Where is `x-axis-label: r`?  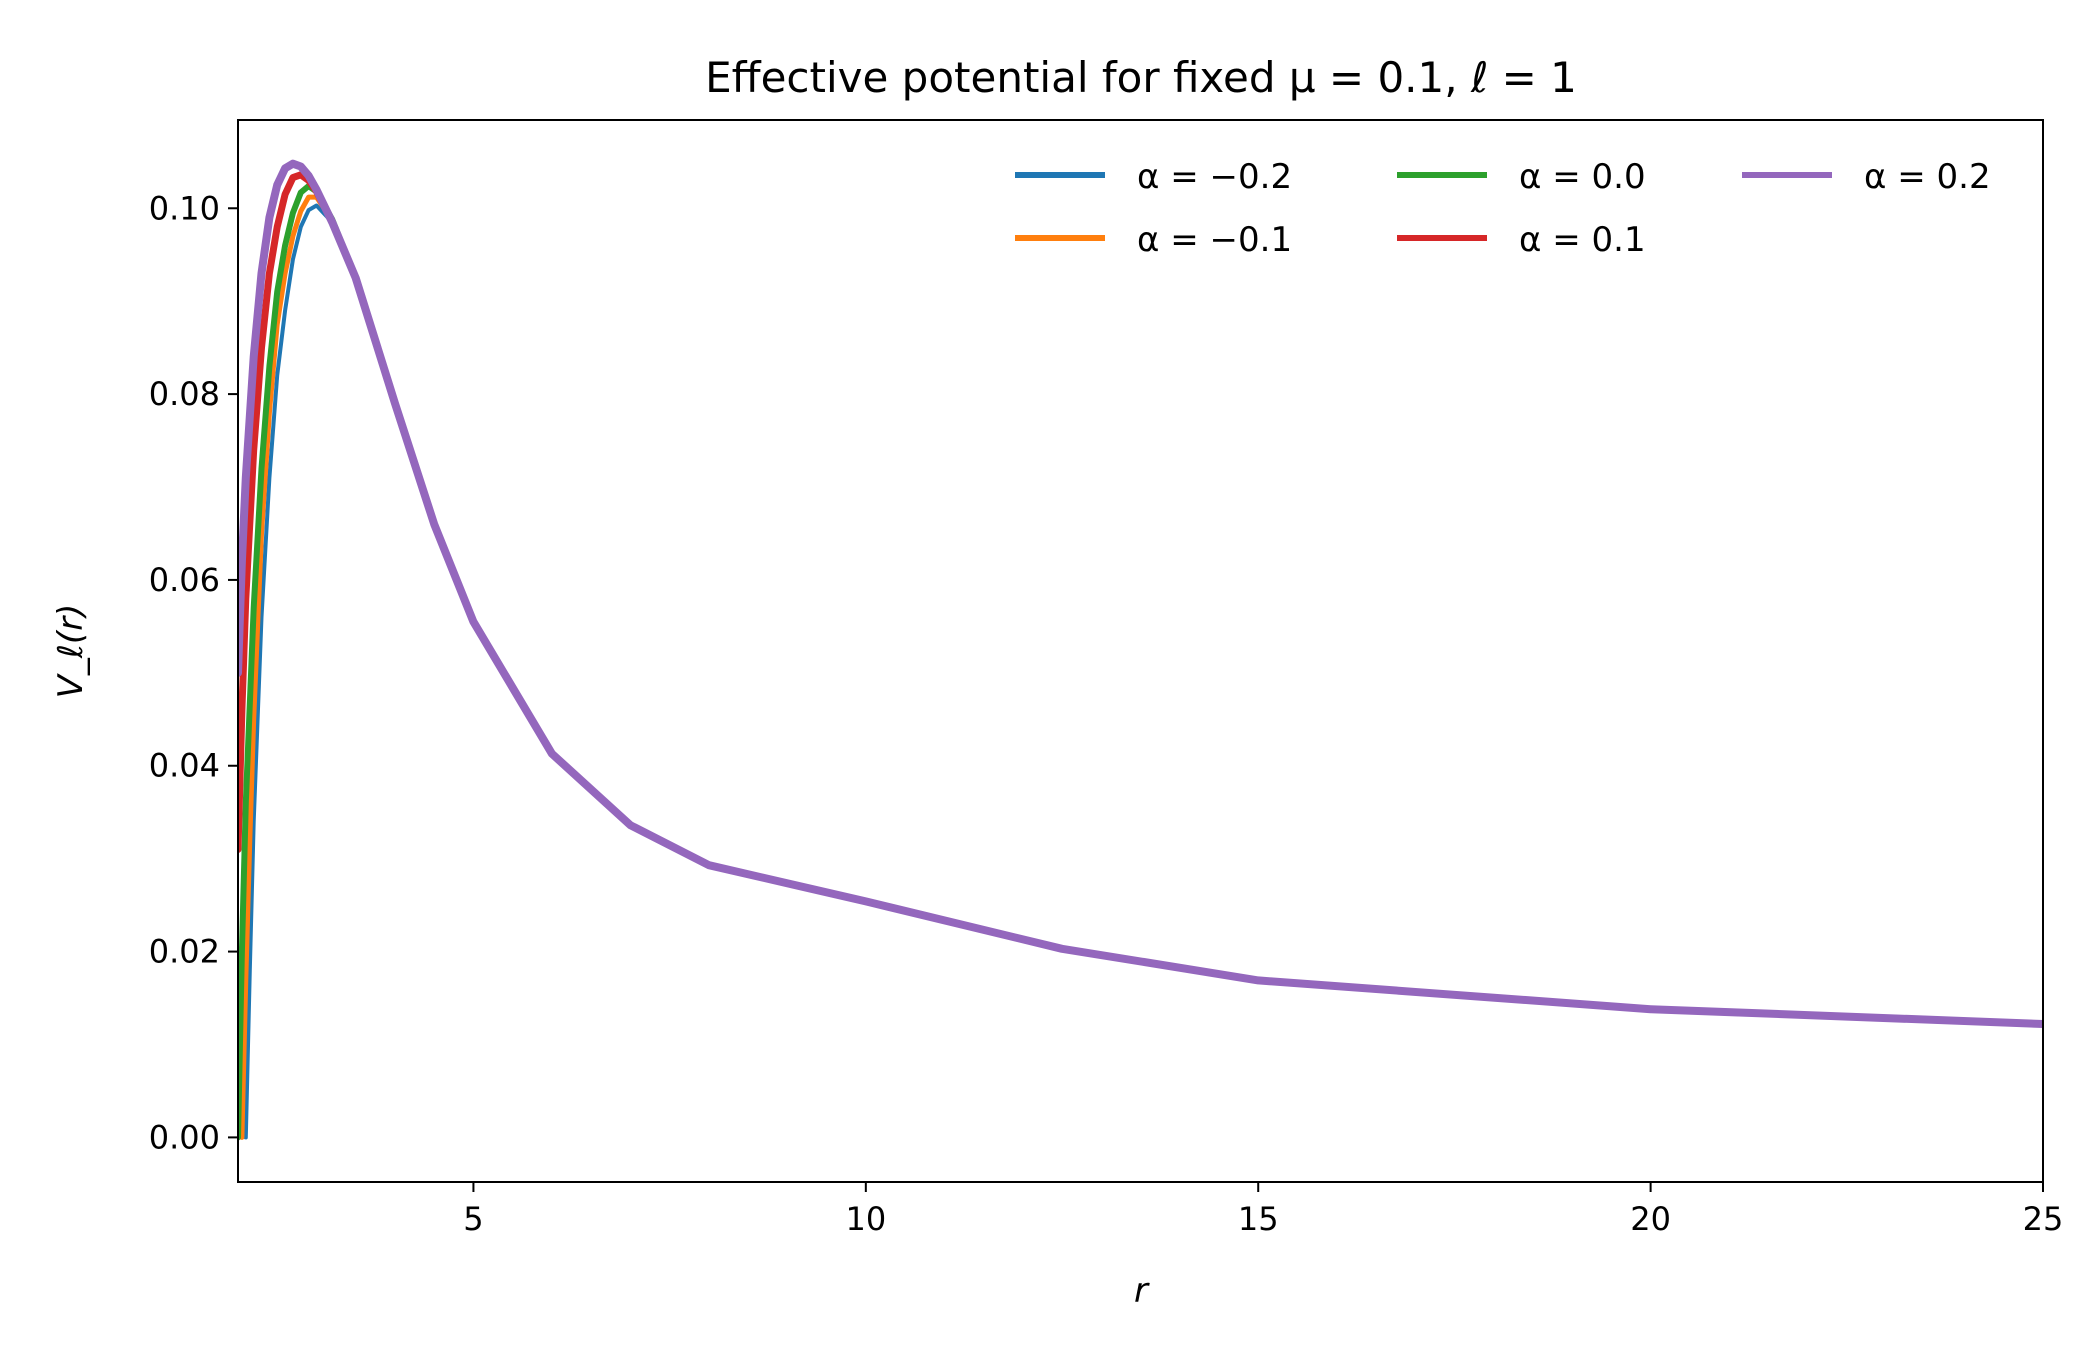
x-axis-label: r is located at coordinates (1142, 1291).